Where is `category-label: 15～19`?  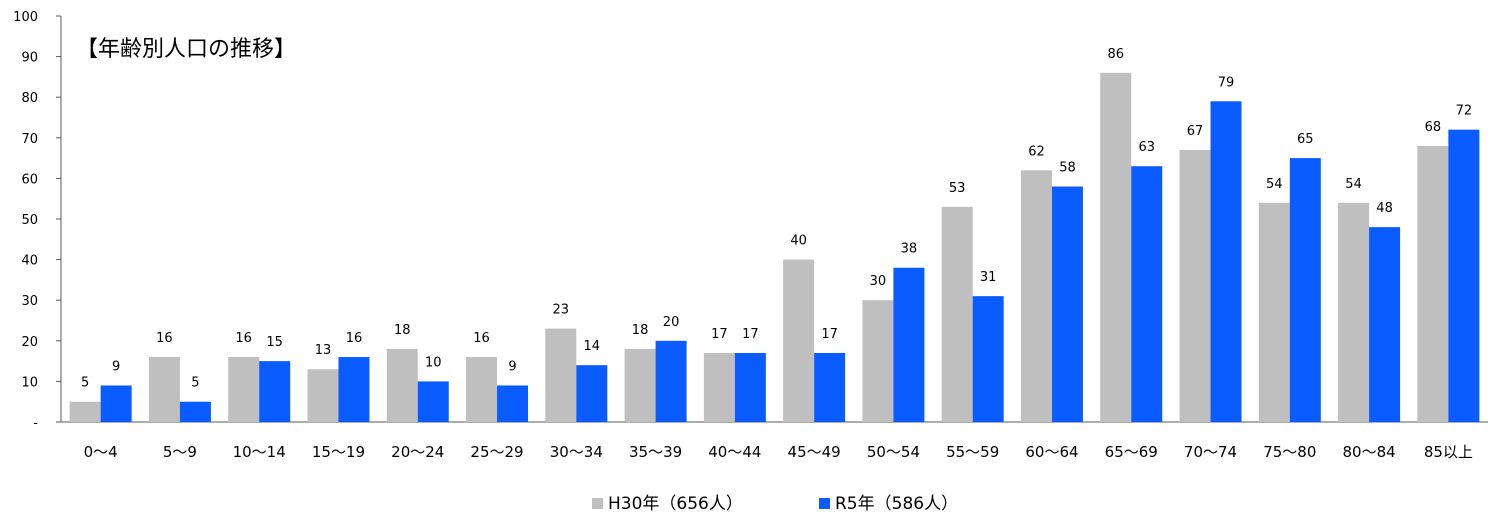
category-label: 15～19 is located at coordinates (338, 452).